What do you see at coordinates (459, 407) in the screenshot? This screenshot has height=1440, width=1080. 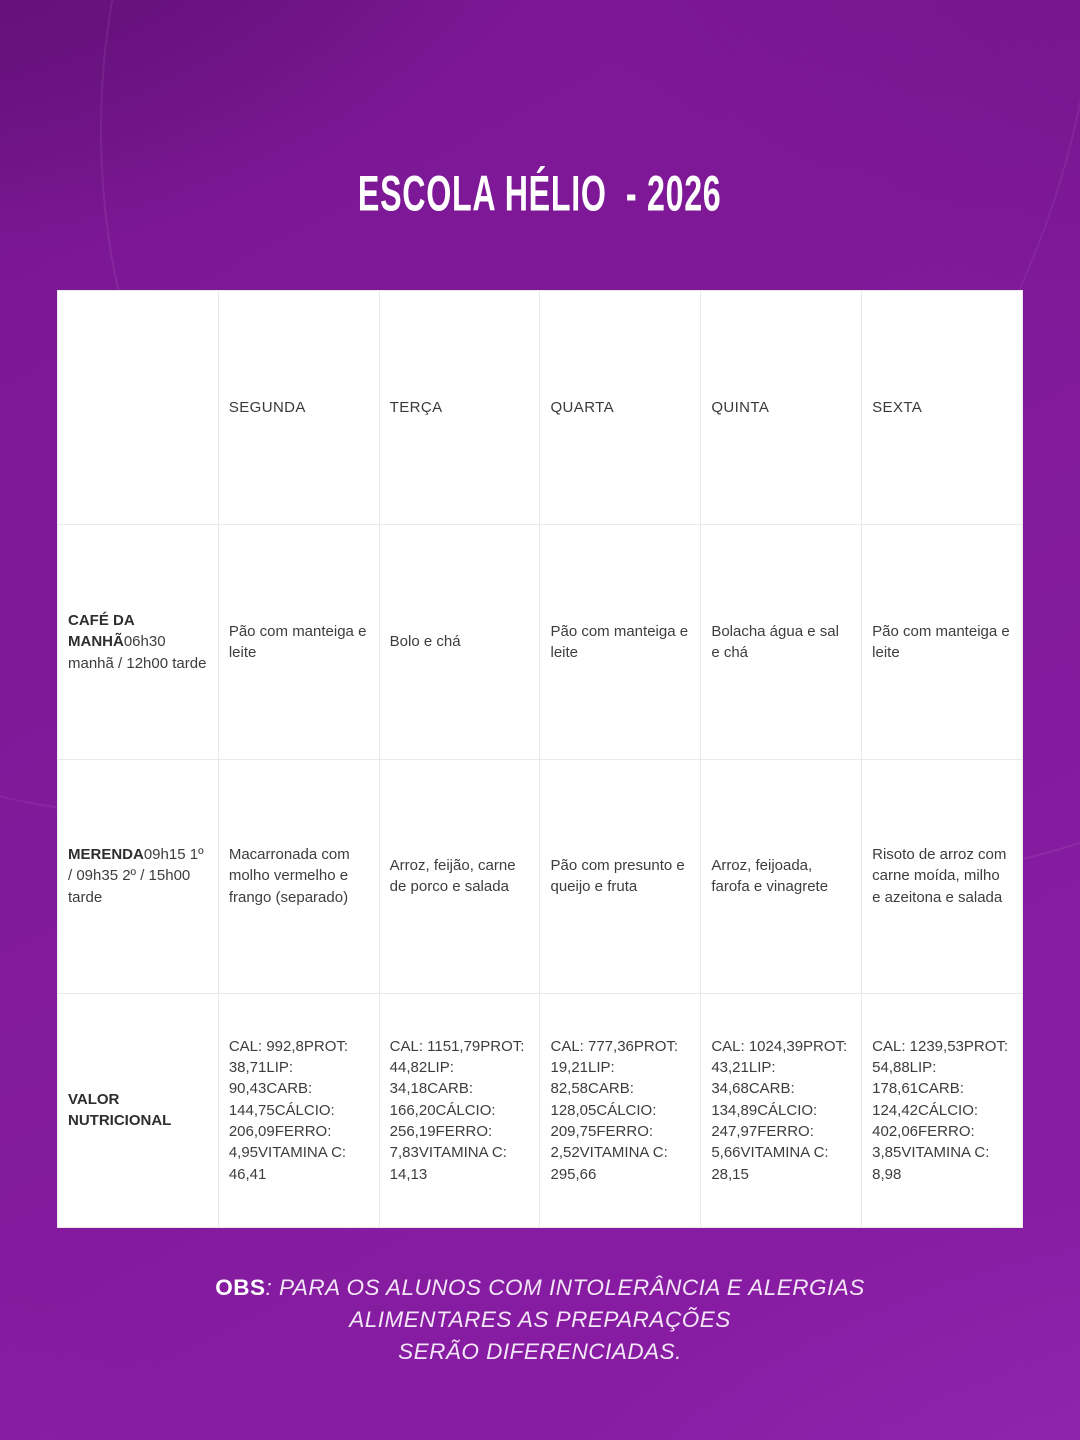 I see `day-header-terca: TERÇA` at bounding box center [459, 407].